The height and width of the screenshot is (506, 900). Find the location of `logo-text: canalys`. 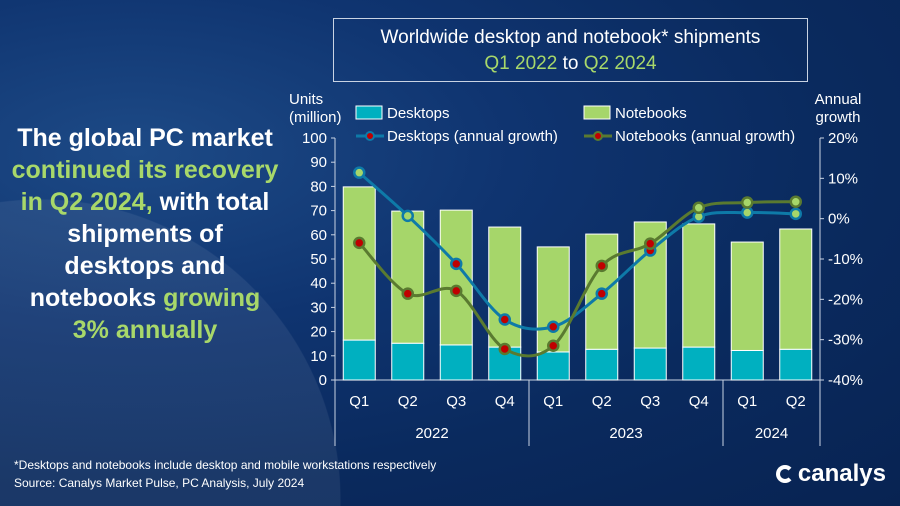

logo-text: canalys is located at coordinates (841, 473).